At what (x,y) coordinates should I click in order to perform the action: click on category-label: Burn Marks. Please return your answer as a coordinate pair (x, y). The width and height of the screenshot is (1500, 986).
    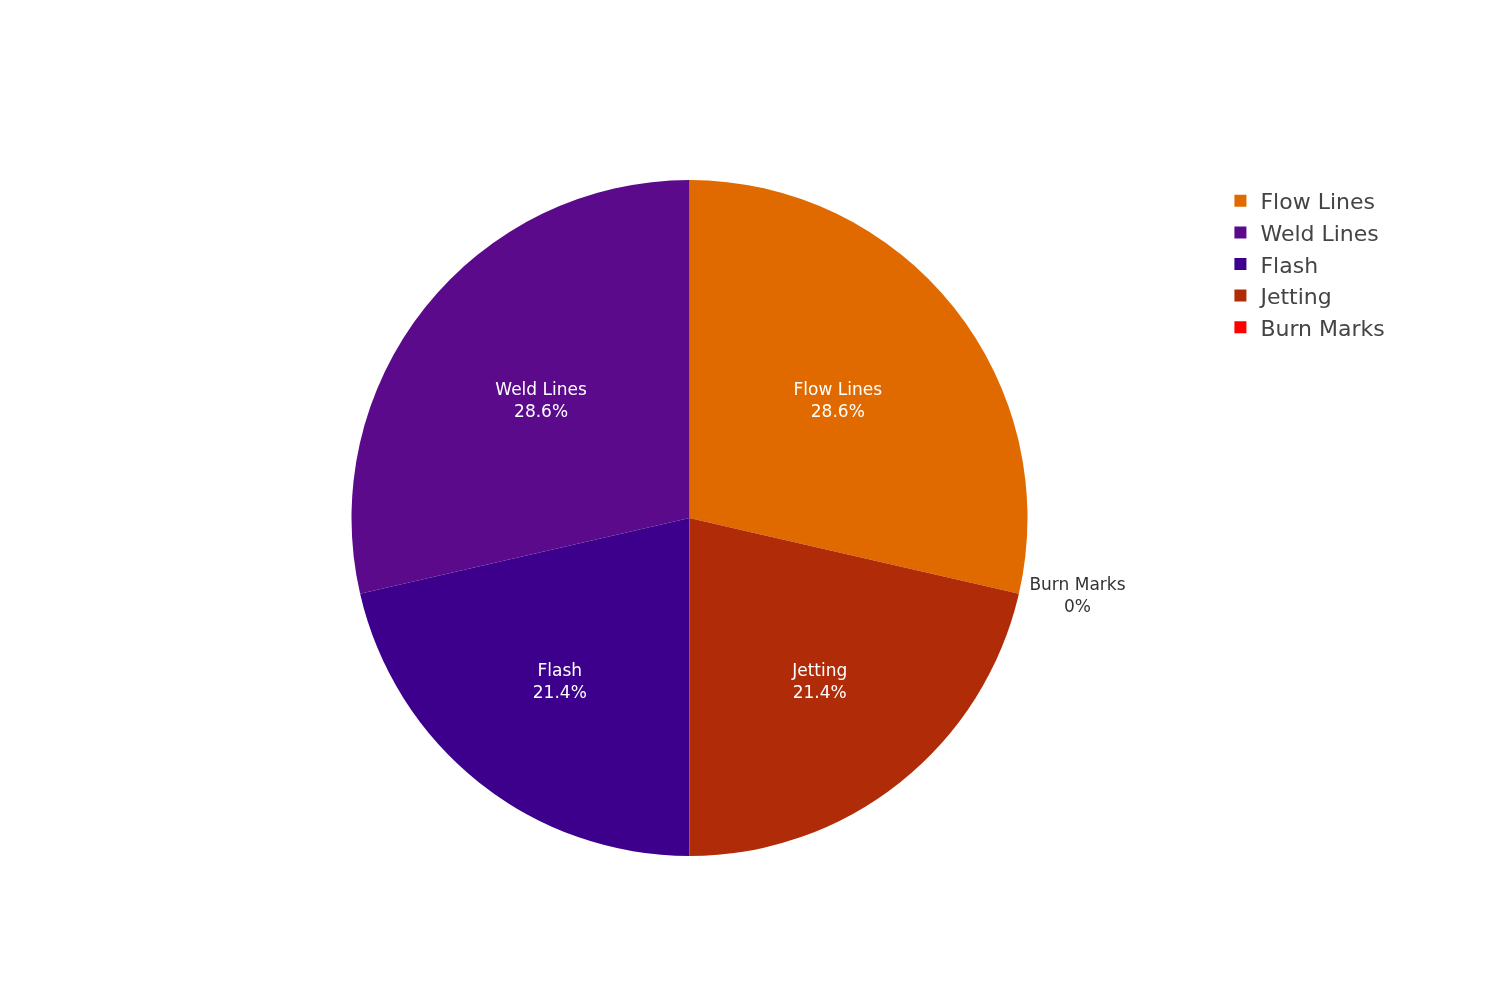
    Looking at the image, I should click on (1077, 583).